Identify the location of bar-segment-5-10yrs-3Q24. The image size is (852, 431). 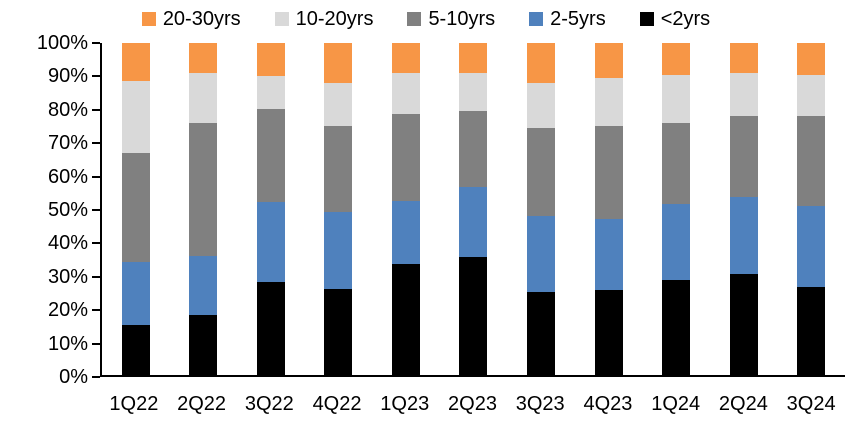
(811, 161).